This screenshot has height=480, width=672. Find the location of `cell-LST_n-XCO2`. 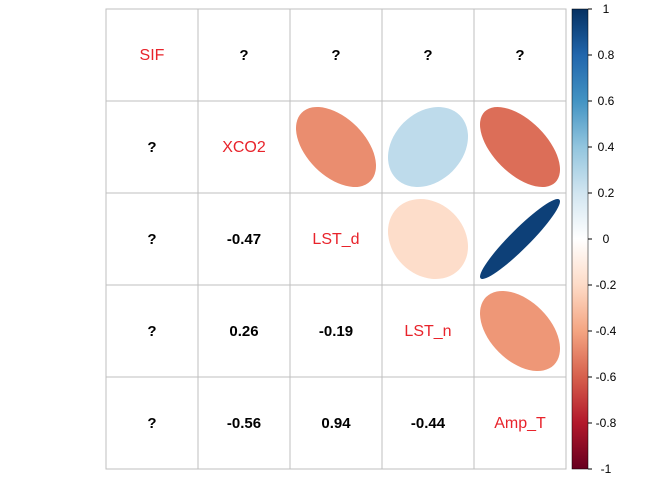

cell-LST_n-XCO2 is located at coordinates (244, 331).